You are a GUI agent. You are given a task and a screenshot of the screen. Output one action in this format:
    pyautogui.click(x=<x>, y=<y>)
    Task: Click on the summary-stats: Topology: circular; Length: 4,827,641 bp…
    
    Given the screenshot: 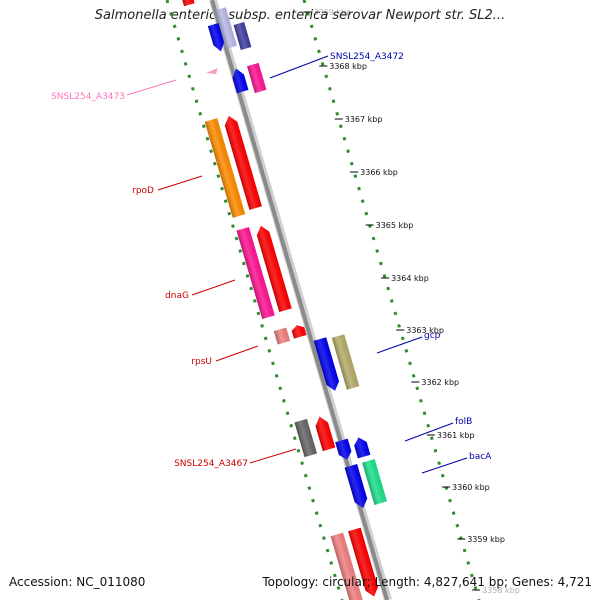 What is the action you would take?
    pyautogui.click(x=427, y=582)
    